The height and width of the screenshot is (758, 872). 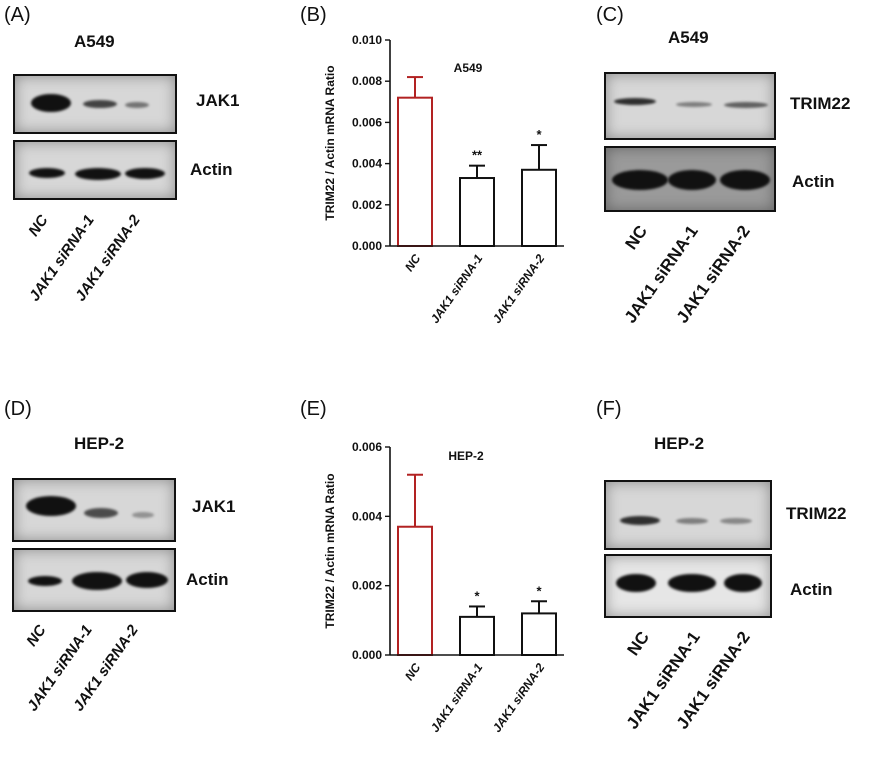 I want to click on panel-c-lane-nc: NC, so click(x=636, y=238).